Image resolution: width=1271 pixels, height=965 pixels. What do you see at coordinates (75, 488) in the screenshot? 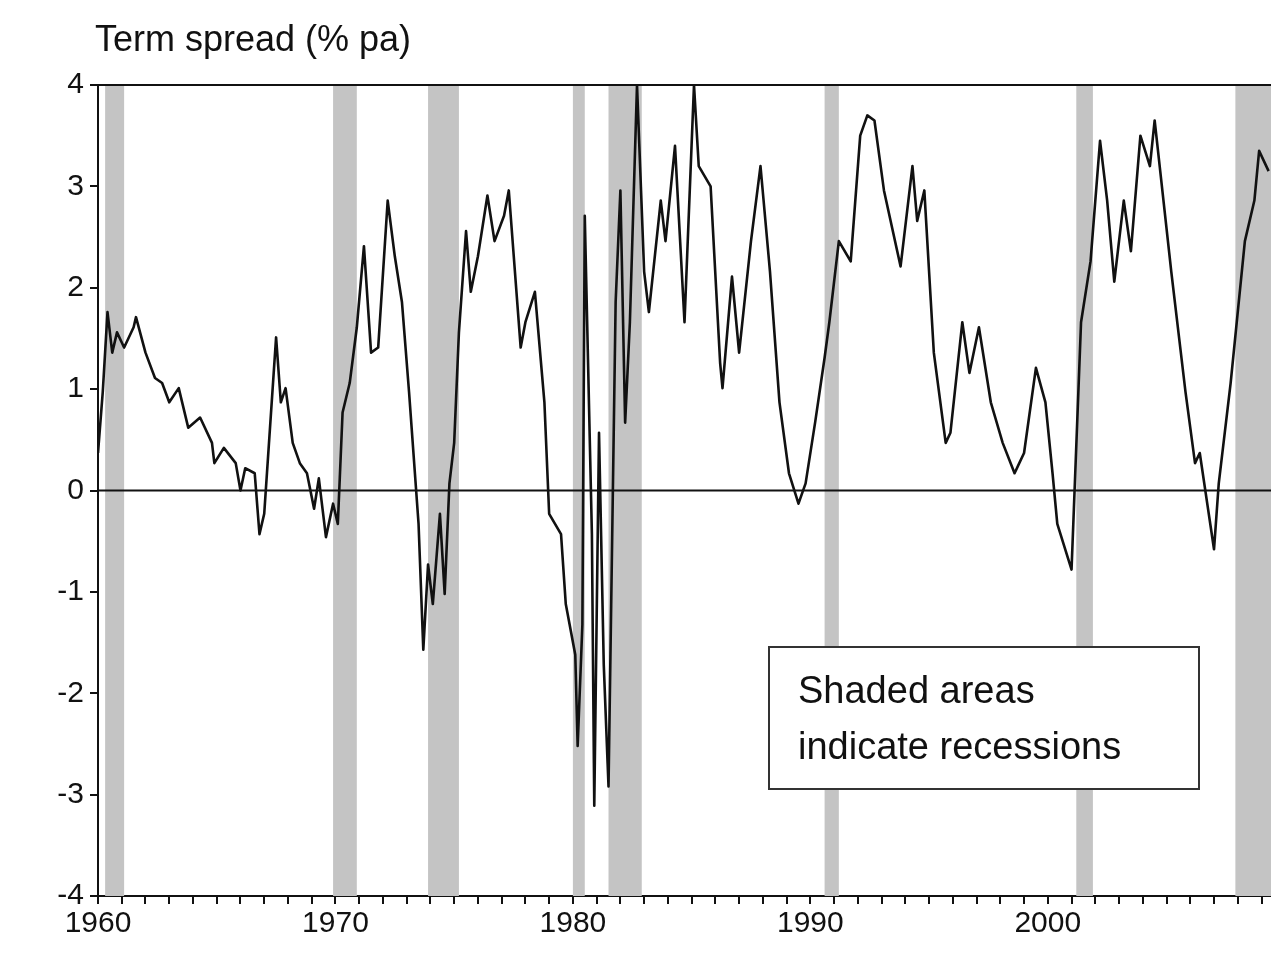
I see `y-tick-label: 0` at bounding box center [75, 488].